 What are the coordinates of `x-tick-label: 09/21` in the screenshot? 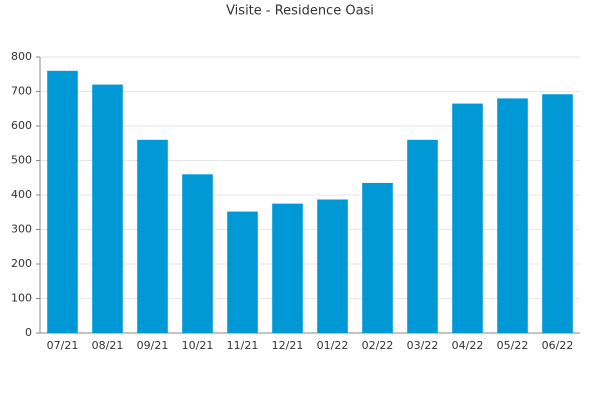 It's located at (153, 345).